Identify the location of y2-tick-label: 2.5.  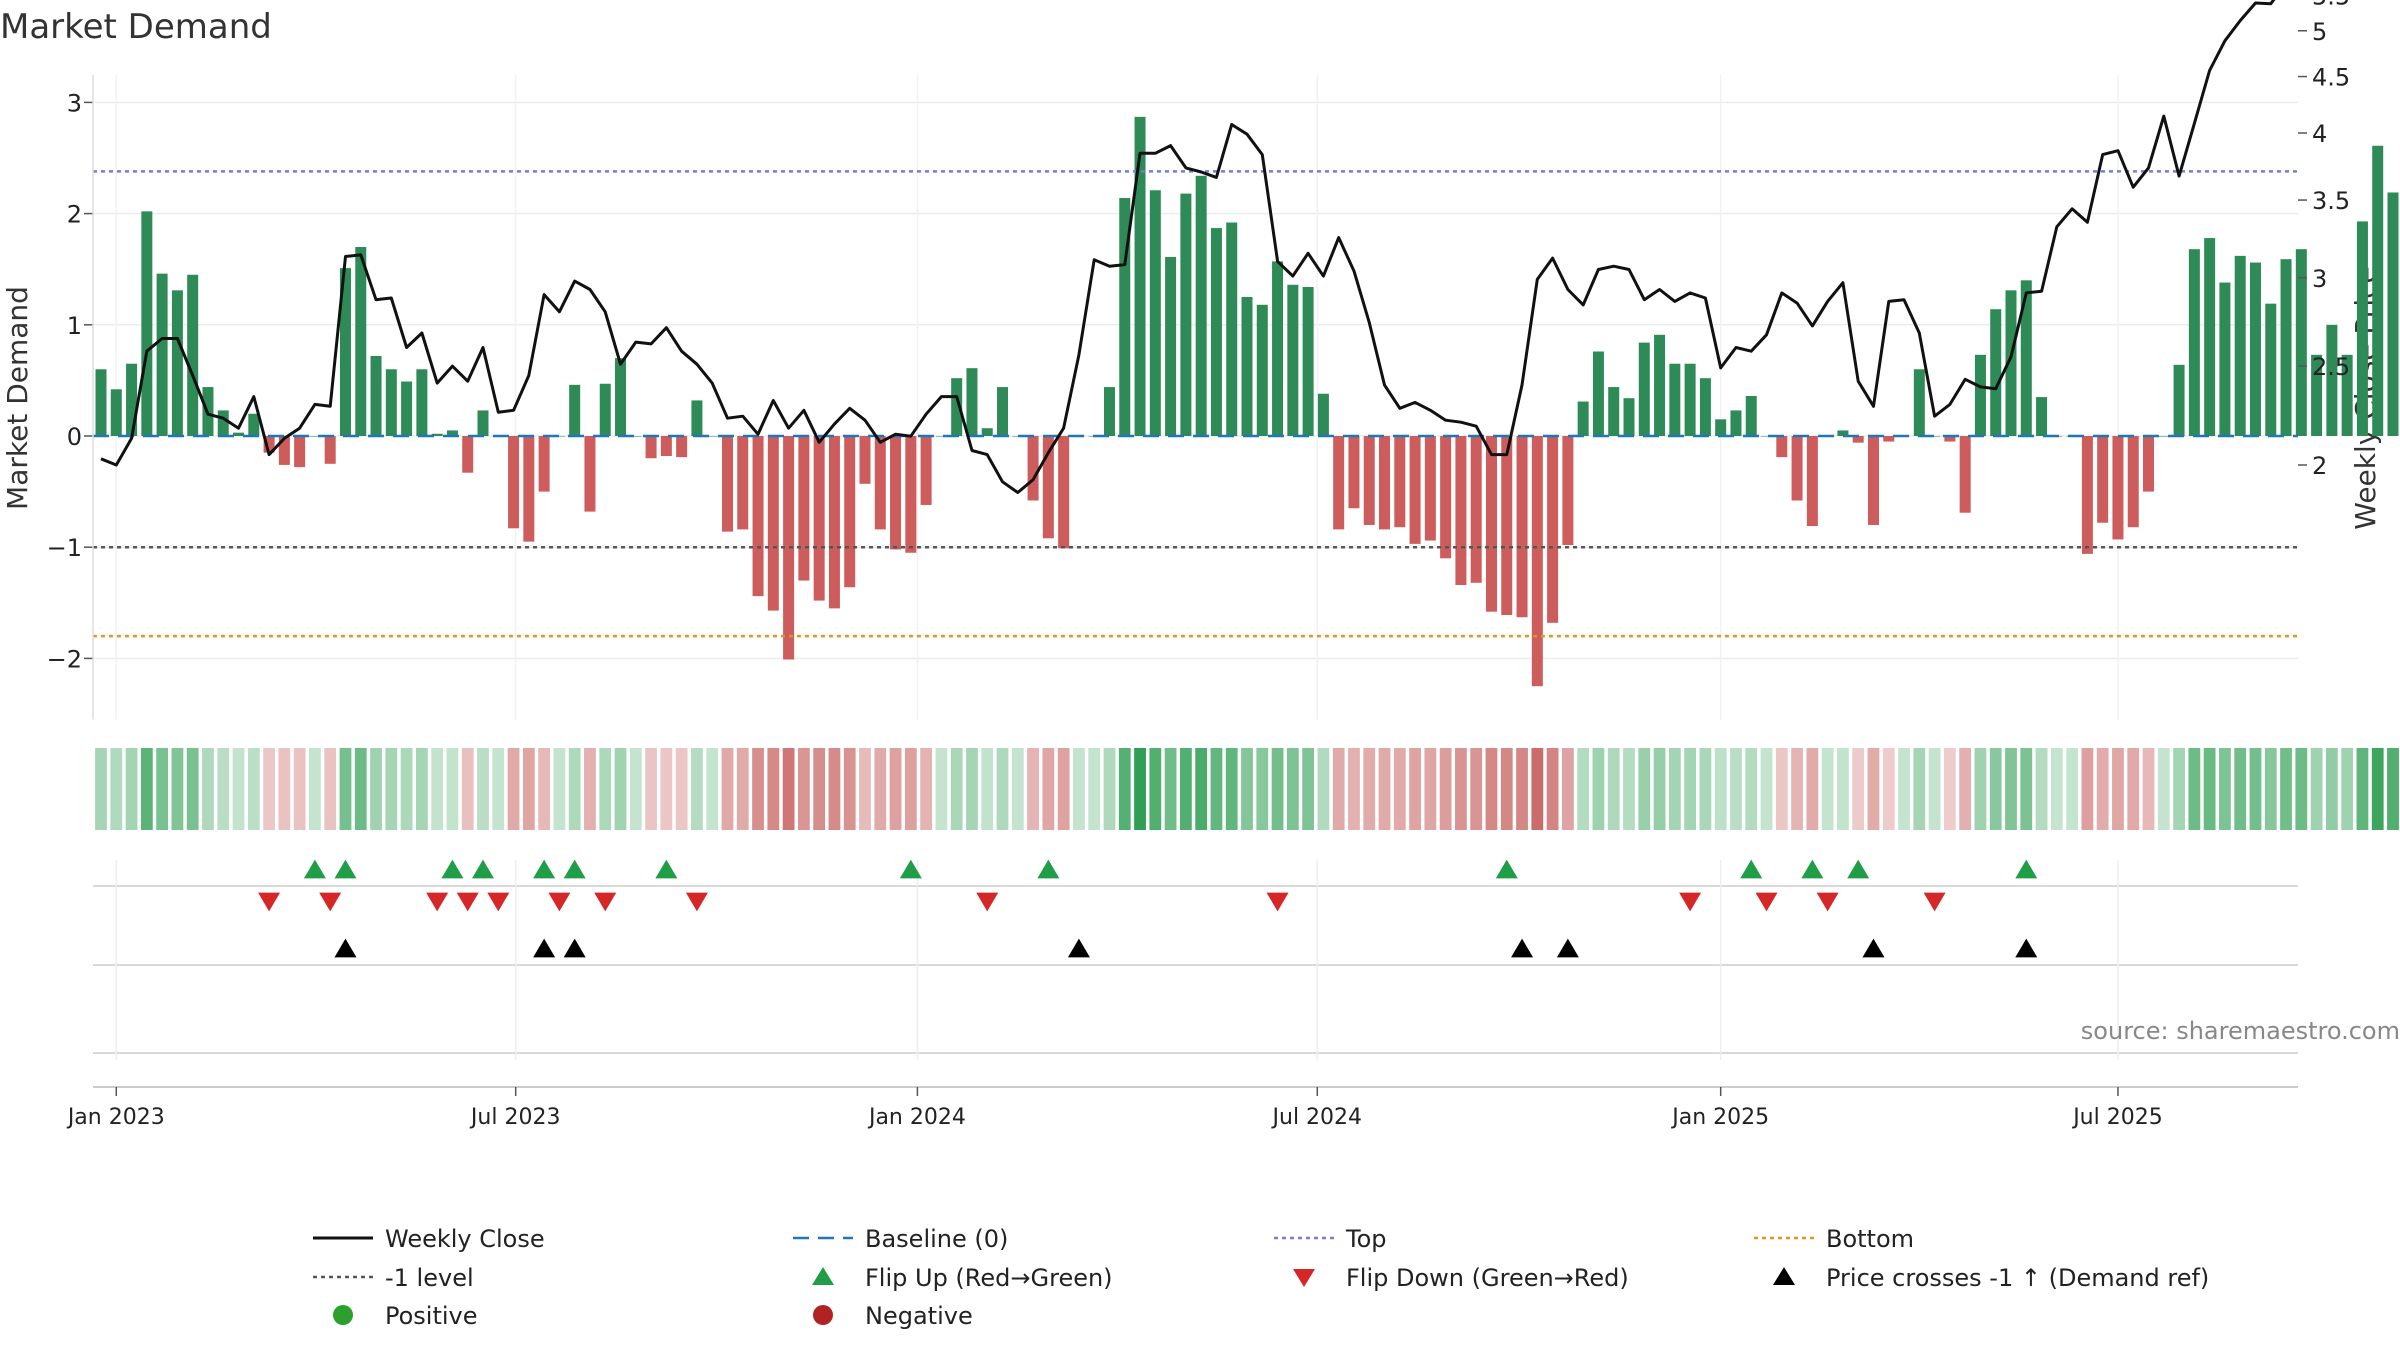
(2331, 367).